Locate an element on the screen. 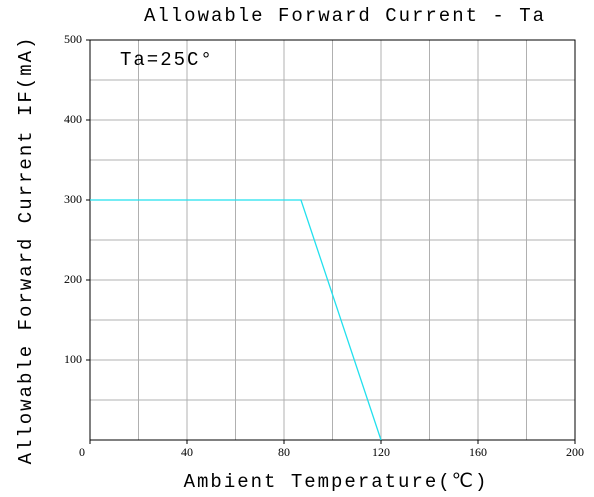  annotation: Ta=25C° is located at coordinates (167, 60).